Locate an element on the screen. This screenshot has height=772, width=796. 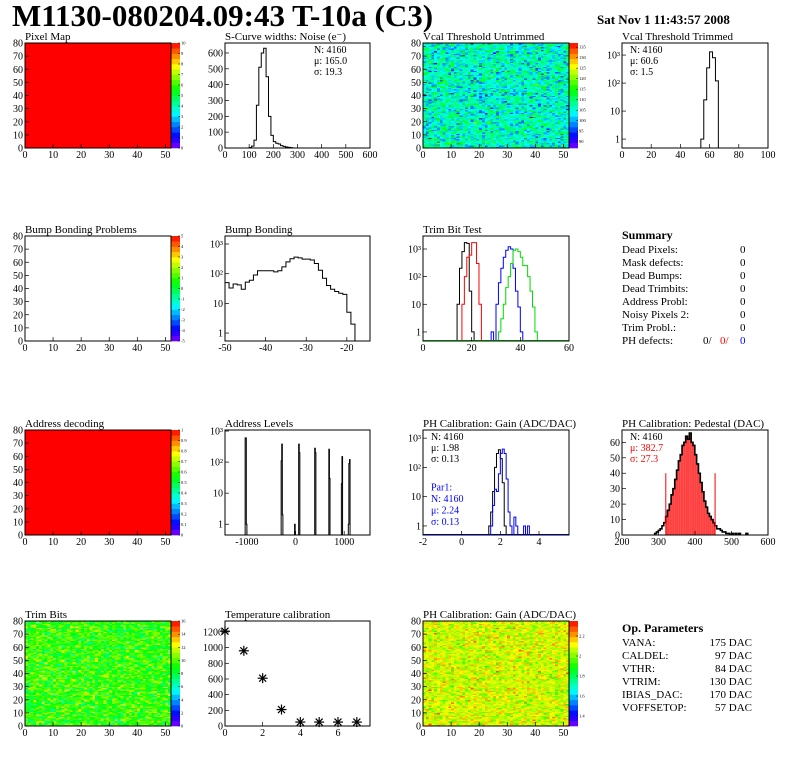
colorbar-tick-label: 0.8 is located at coordinates (184, 451).